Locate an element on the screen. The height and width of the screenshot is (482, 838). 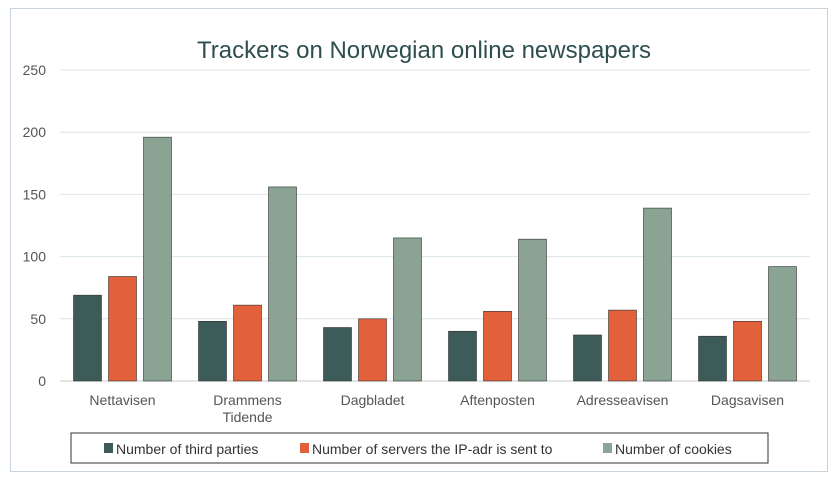
y-tick-label: 200 is located at coordinates (35, 132).